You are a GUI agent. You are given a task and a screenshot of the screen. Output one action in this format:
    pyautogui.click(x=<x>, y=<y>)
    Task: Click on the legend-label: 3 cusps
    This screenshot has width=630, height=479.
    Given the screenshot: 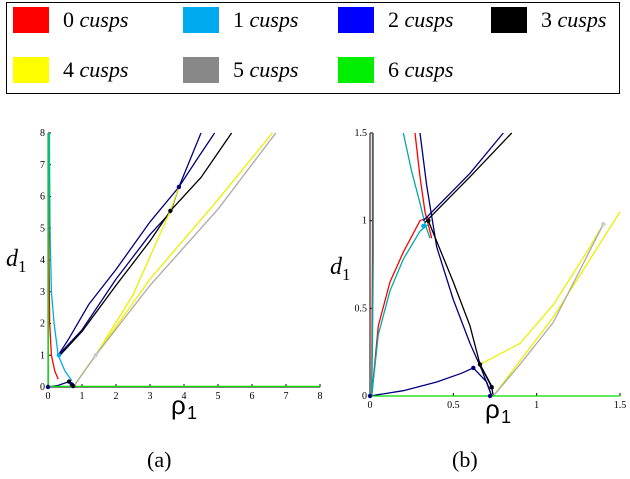 What is the action you would take?
    pyautogui.click(x=573, y=20)
    